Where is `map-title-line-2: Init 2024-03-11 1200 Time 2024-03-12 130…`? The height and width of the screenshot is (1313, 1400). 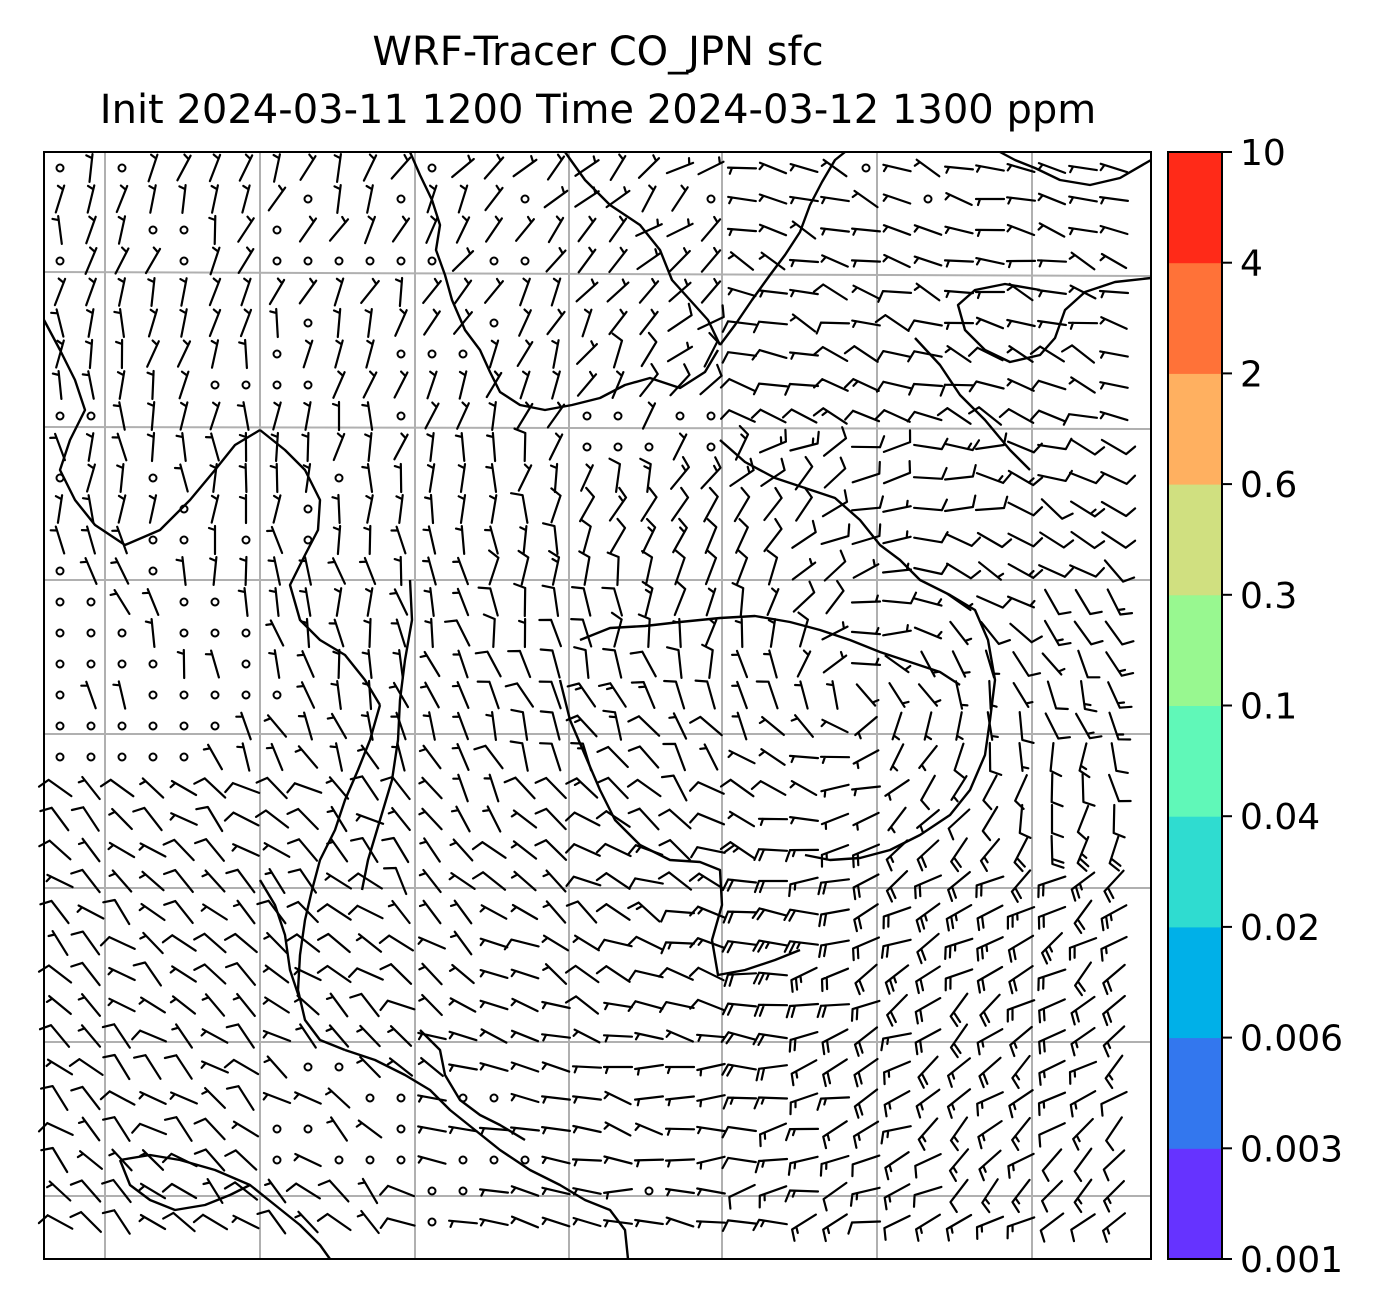
map-title-line-2: Init 2024-03-11 1200 Time 2024-03-12 130… is located at coordinates (598, 110).